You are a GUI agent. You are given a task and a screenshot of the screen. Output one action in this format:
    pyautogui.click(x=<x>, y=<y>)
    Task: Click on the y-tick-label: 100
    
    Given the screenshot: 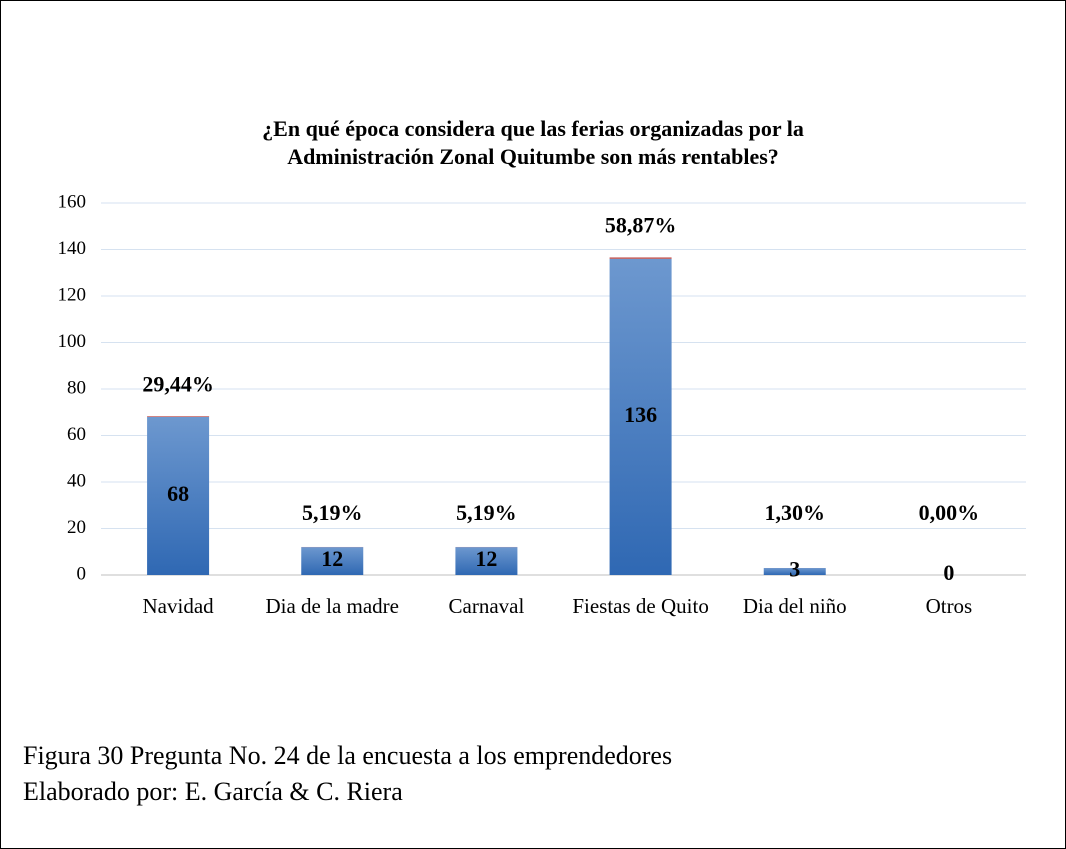 What is the action you would take?
    pyautogui.click(x=72, y=341)
    